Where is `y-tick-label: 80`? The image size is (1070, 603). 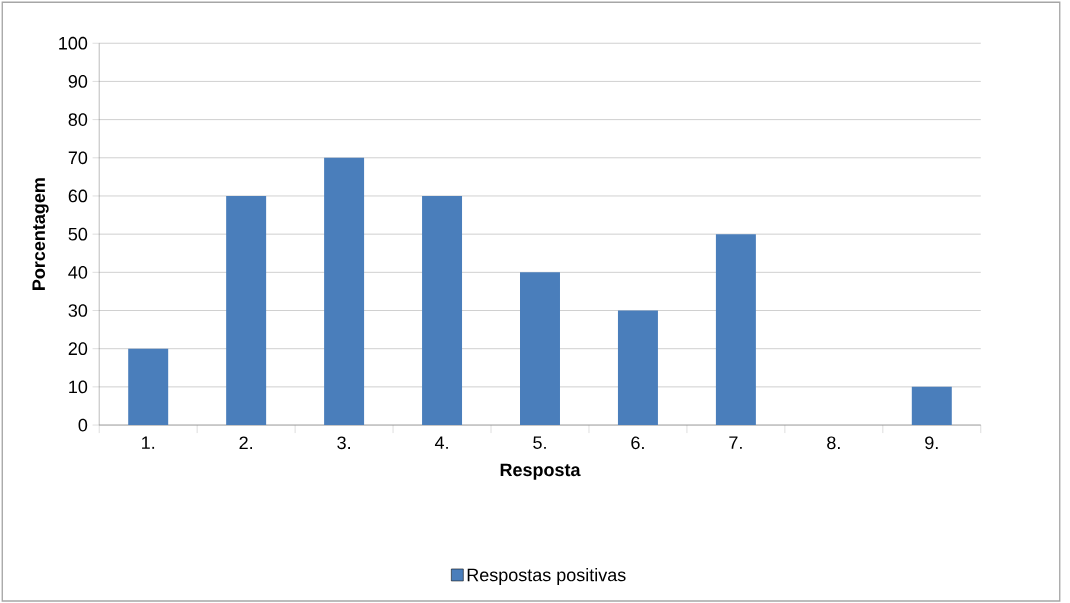 y-tick-label: 80 is located at coordinates (78, 119).